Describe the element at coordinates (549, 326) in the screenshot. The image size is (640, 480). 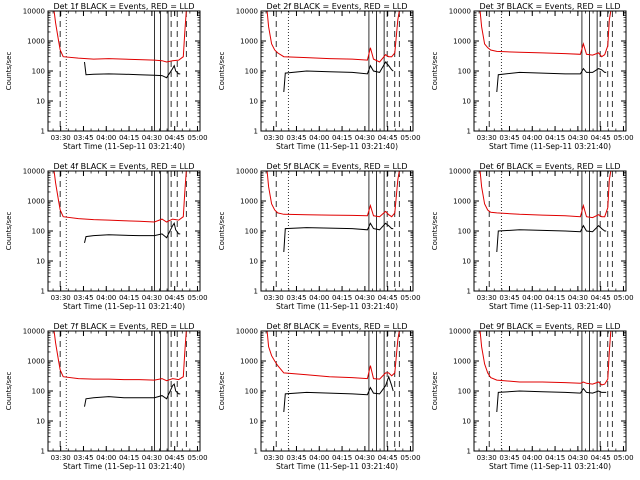
I see `plot-title: Det 9f BLACK = Events, RED = LLD` at that location.